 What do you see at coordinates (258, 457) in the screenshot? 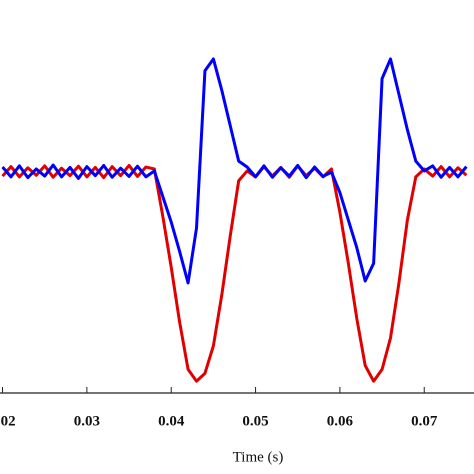
I see `x-axis-label: Time (s)` at bounding box center [258, 457].